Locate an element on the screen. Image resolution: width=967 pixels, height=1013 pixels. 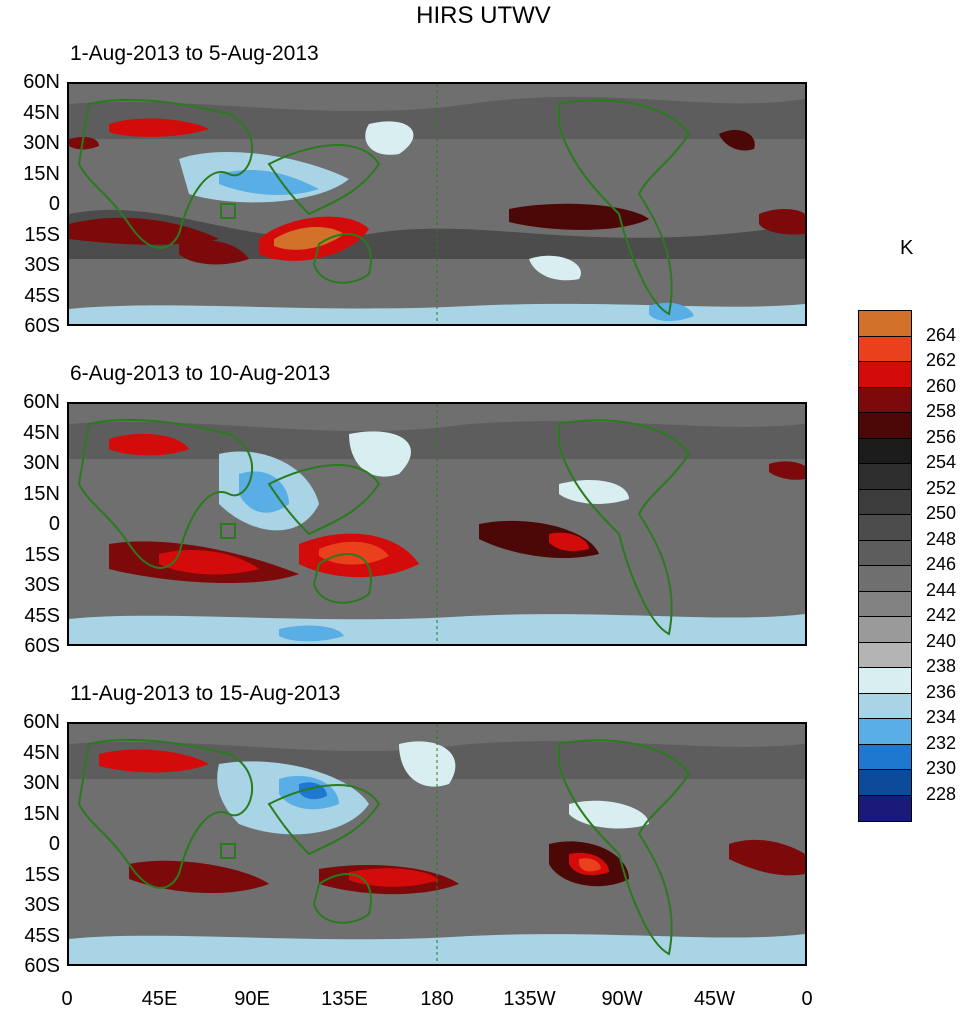
colorbar-level-label: 234 is located at coordinates (941, 717).